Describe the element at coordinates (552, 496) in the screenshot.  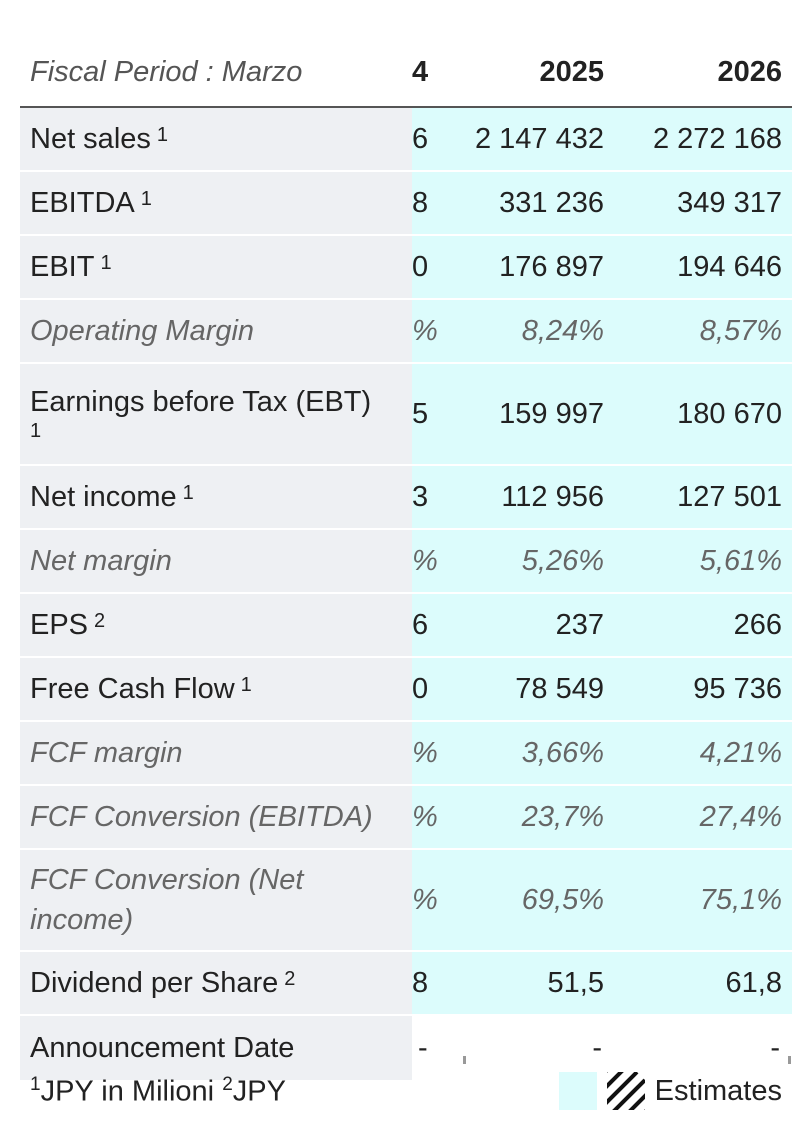
I see `row-value-2025: 112 956` at that location.